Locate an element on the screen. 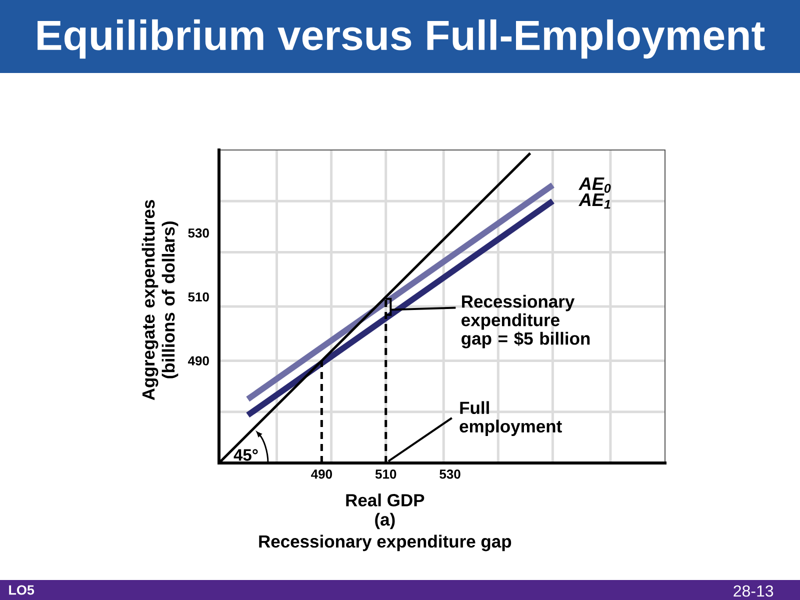 The image size is (800, 600). text: Recessionary expenditure gap is located at coordinates (385, 543).